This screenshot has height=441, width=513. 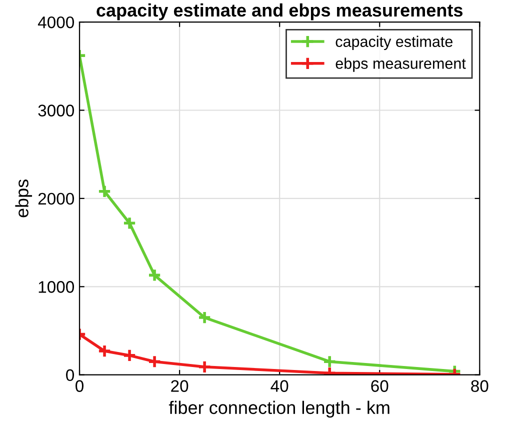 What do you see at coordinates (70, 375) in the screenshot?
I see `y-tick-label: 0` at bounding box center [70, 375].